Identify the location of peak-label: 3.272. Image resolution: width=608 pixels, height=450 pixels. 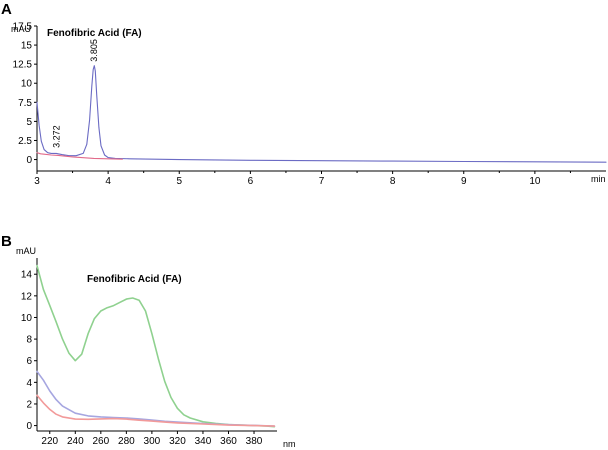
(56, 136).